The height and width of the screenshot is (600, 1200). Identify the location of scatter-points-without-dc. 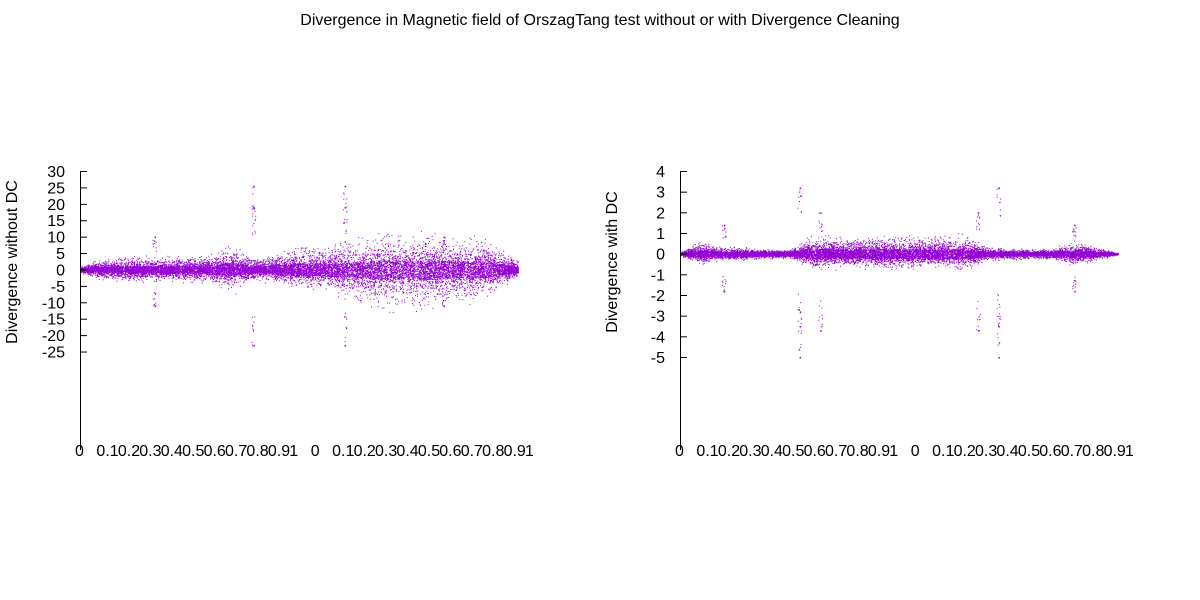
(299, 266).